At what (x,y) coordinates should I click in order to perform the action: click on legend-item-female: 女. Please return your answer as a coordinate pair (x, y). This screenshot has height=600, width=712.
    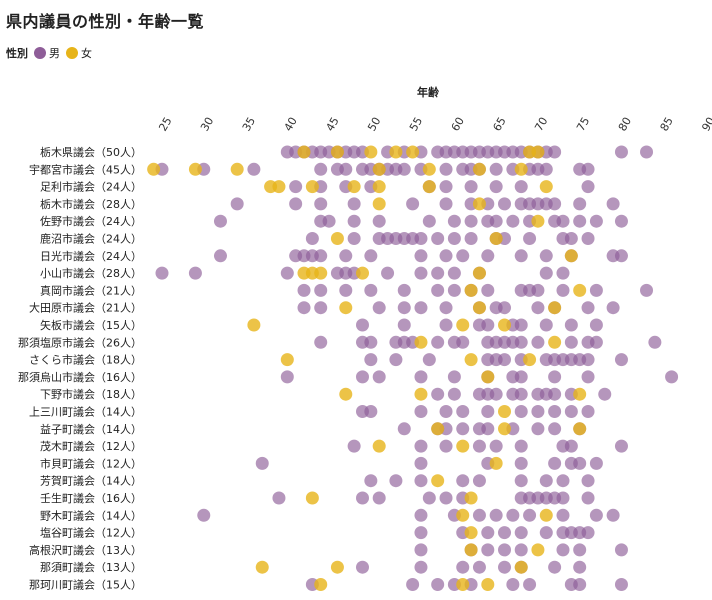
    Looking at the image, I should click on (79, 53).